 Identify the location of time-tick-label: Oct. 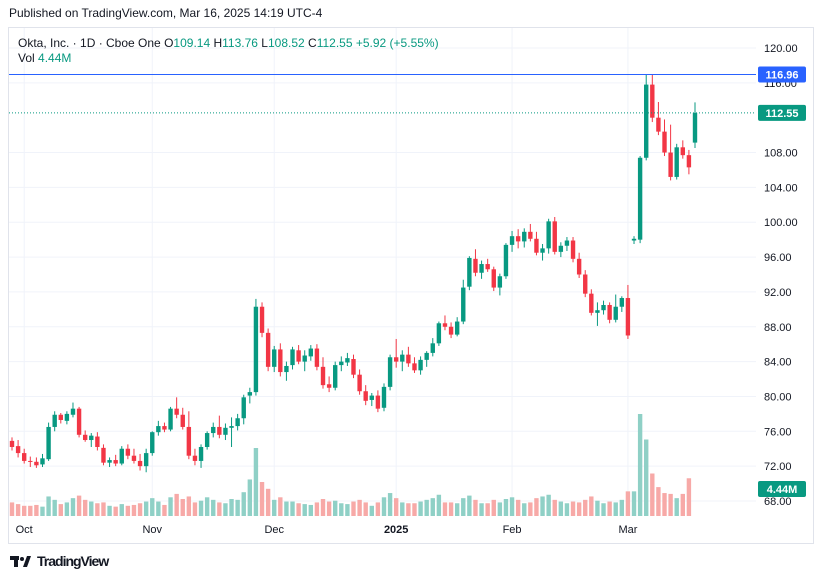
(24, 530).